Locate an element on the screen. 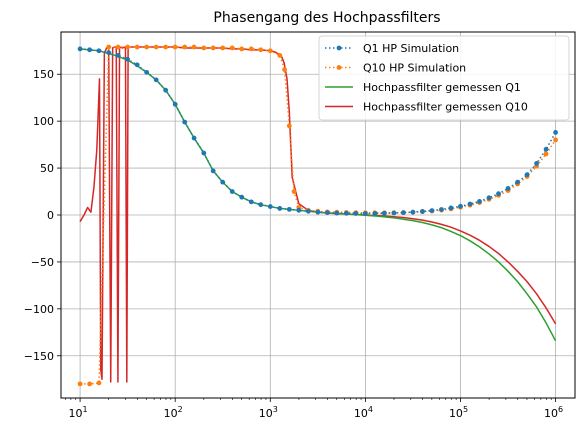 This screenshot has width=586, height=434. x-tick-exponent: 1 is located at coordinates (85, 409).